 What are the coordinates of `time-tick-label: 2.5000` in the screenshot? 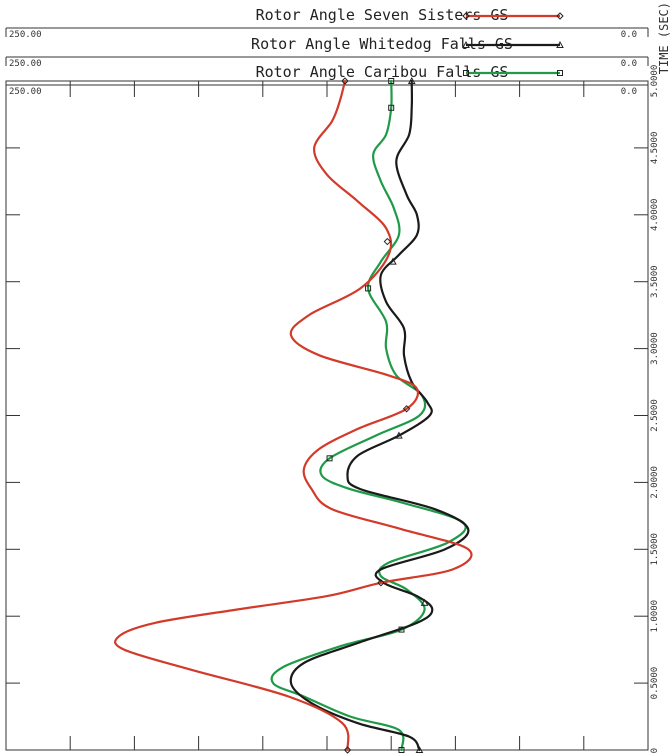 It's located at (655, 415).